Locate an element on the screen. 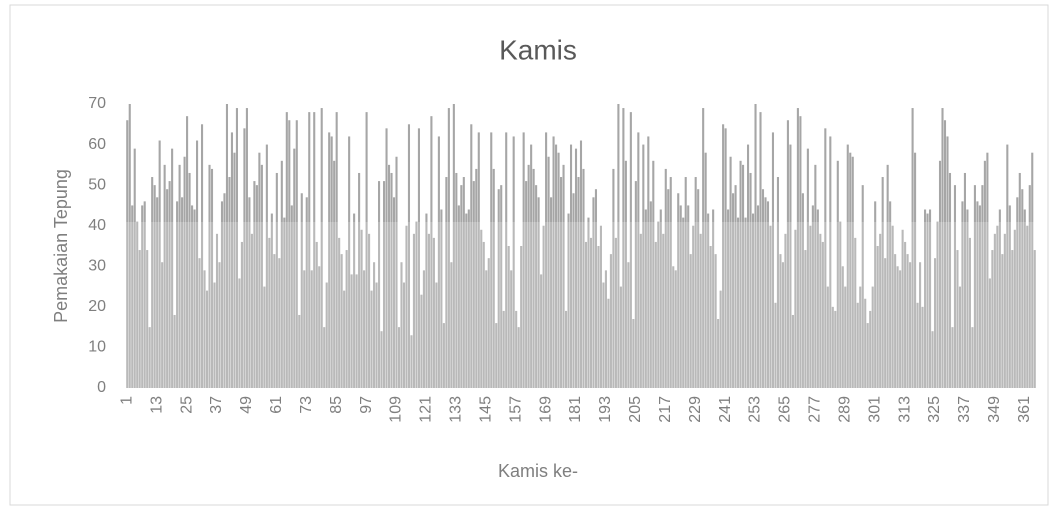  x-tick-label: 157 is located at coordinates (515, 409).